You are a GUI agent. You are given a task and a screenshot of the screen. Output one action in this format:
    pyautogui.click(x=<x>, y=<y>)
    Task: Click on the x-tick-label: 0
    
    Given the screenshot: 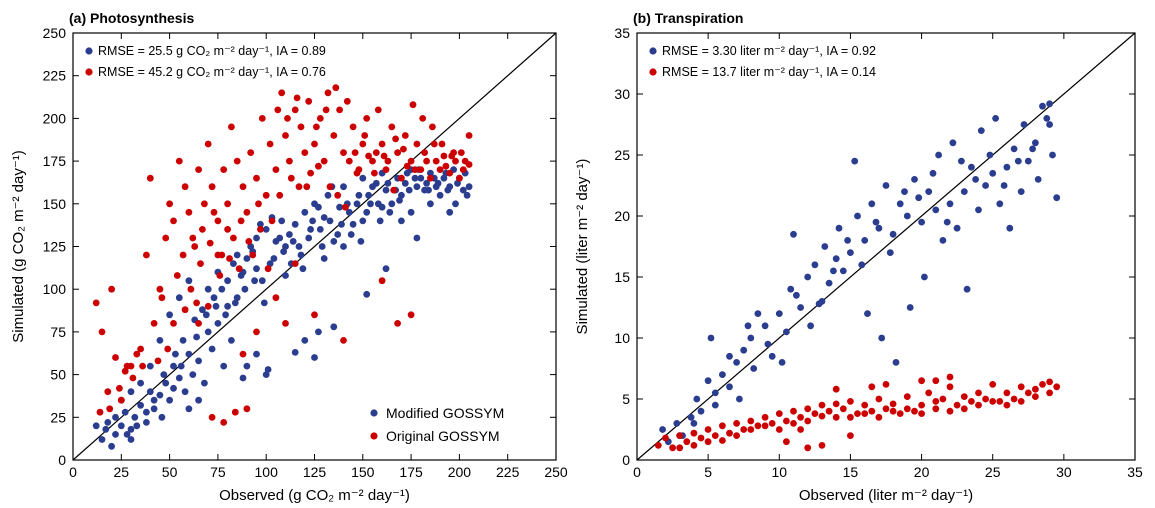 What is the action you would take?
    pyautogui.click(x=637, y=472)
    